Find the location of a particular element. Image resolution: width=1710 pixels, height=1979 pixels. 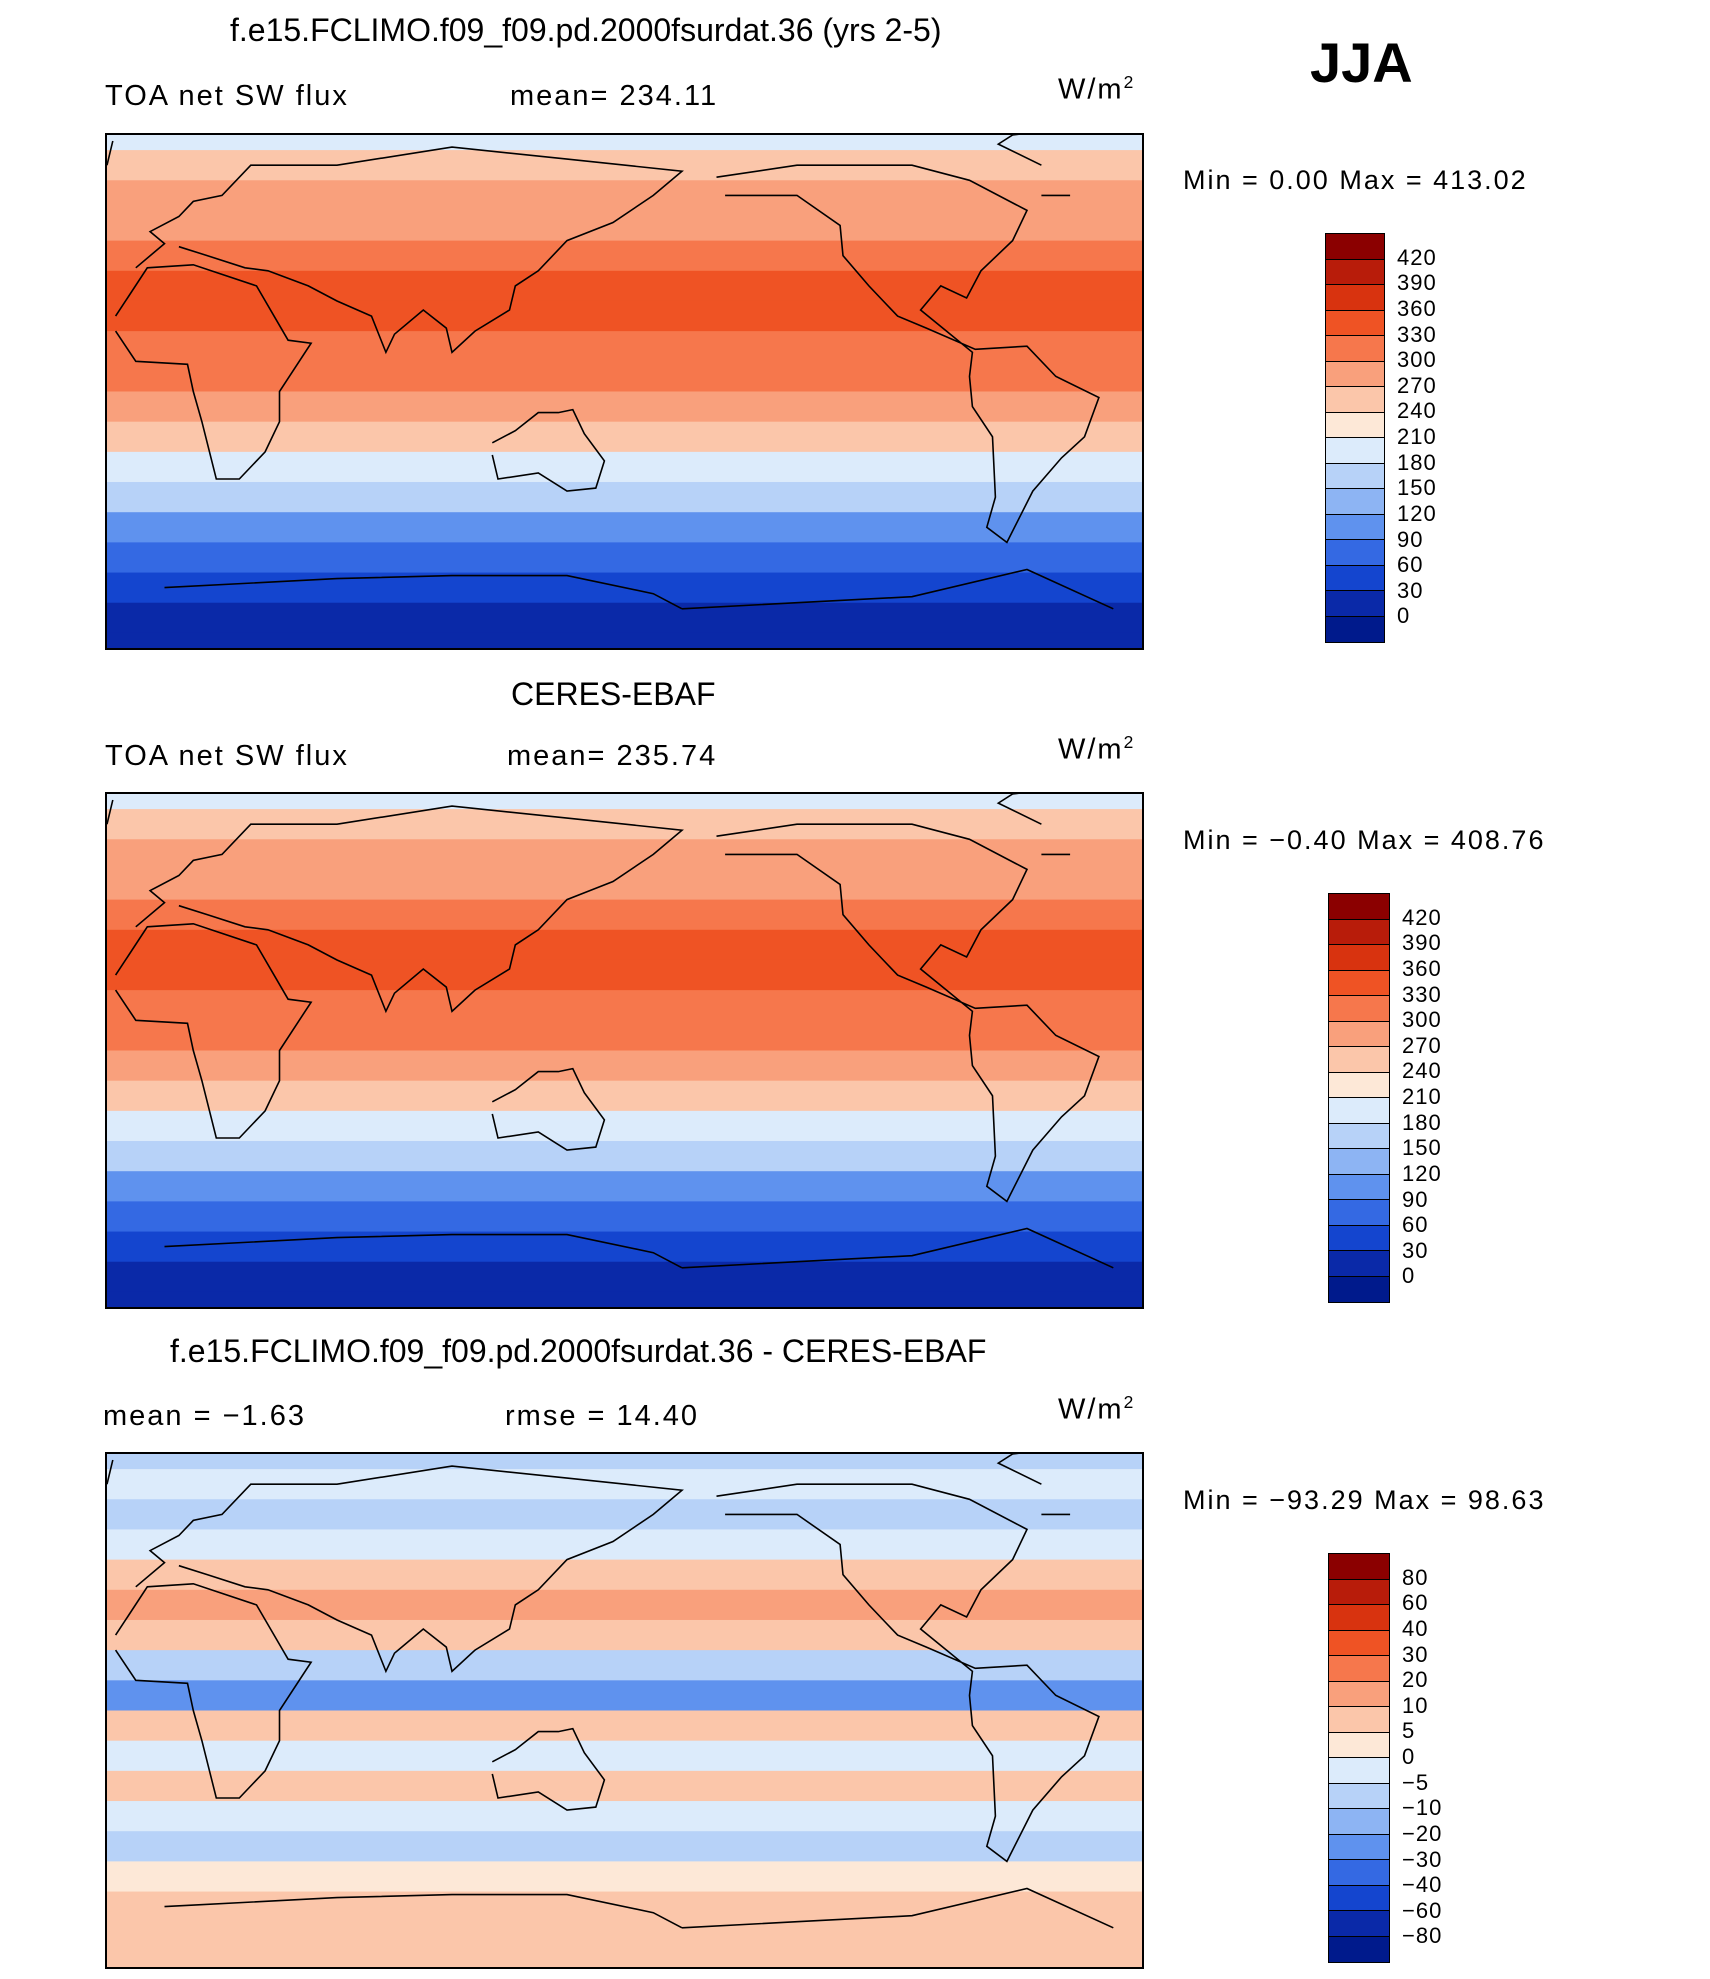

panel-2-title: CERES-EBAF is located at coordinates (613, 694).